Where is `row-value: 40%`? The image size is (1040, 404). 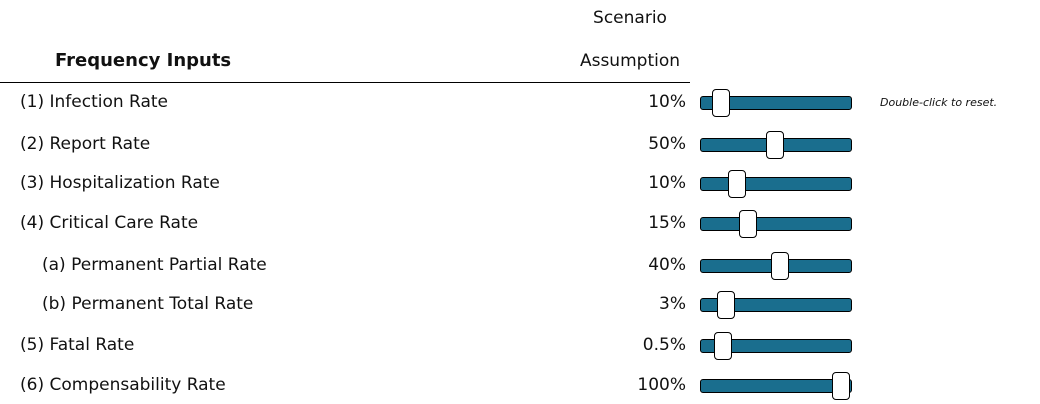 row-value: 40% is located at coordinates (667, 265).